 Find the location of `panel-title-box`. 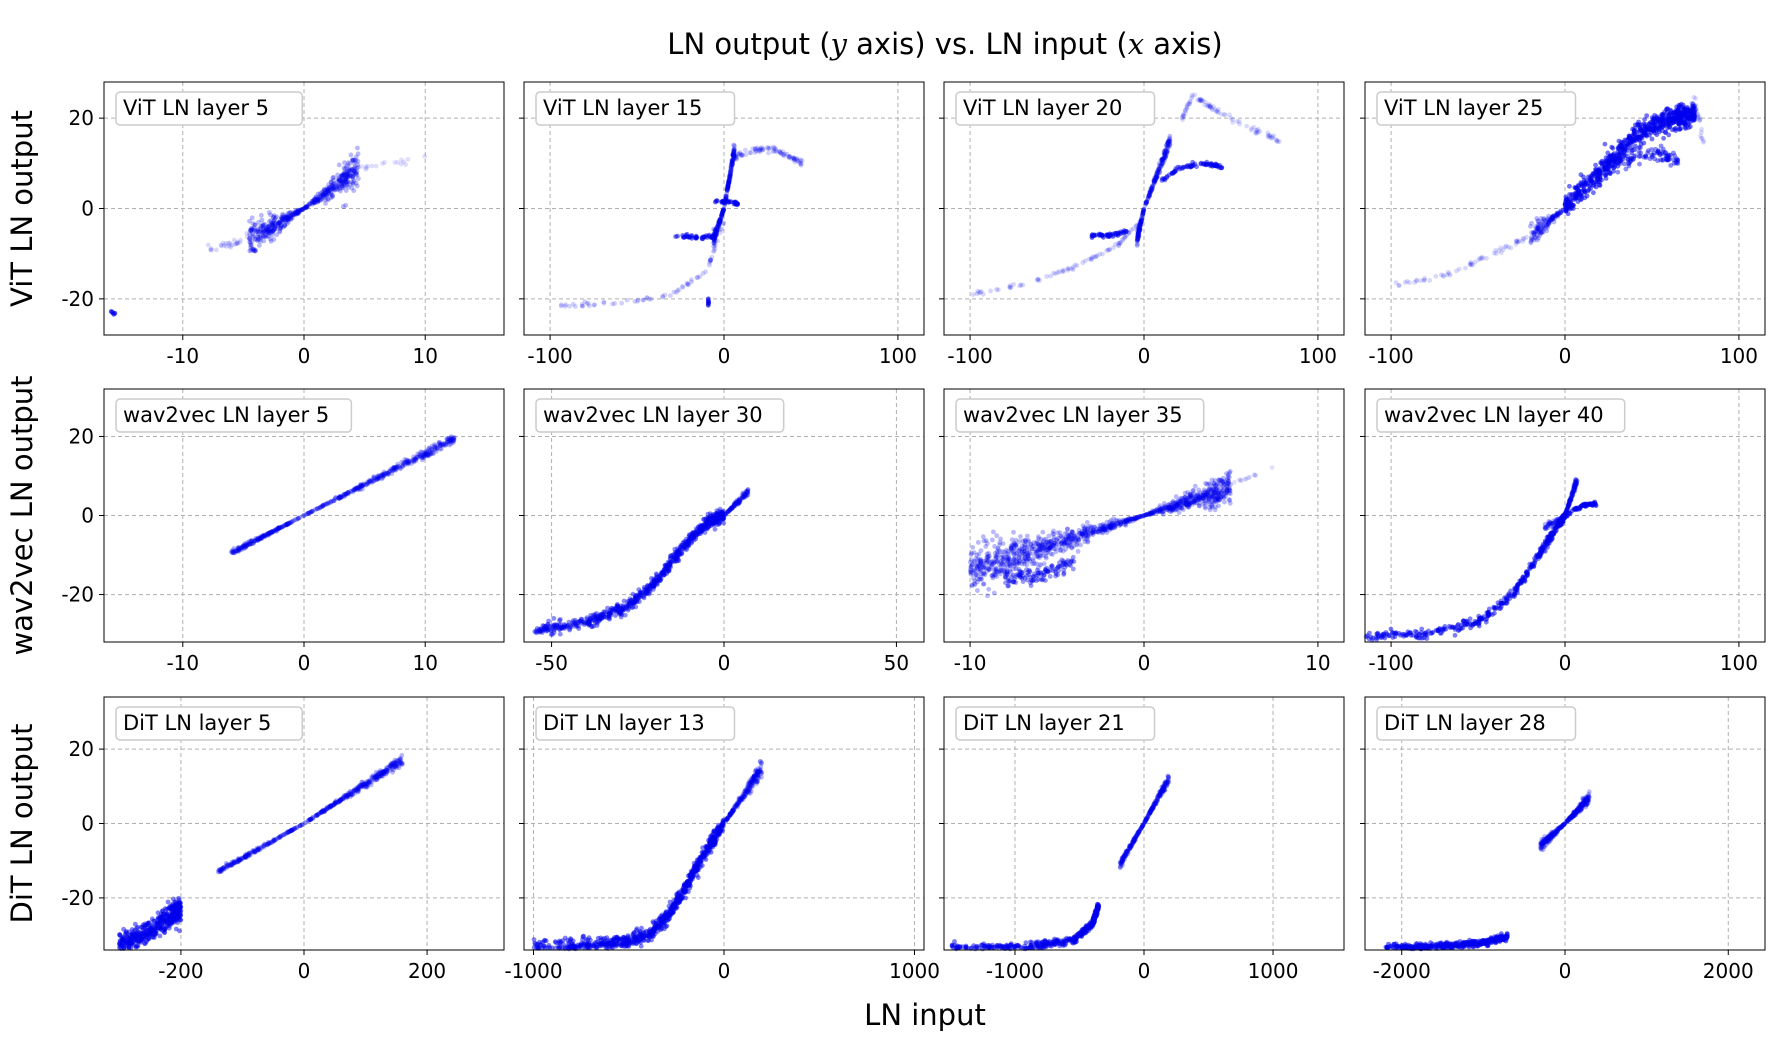

panel-title-box is located at coordinates (209, 108).